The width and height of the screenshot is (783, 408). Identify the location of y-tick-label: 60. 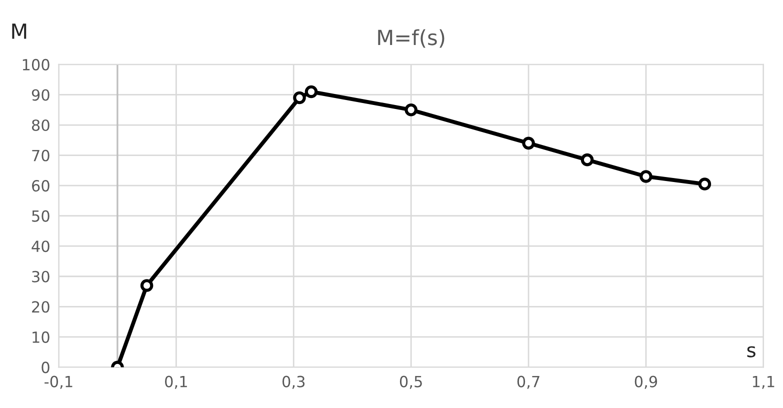
(41, 186).